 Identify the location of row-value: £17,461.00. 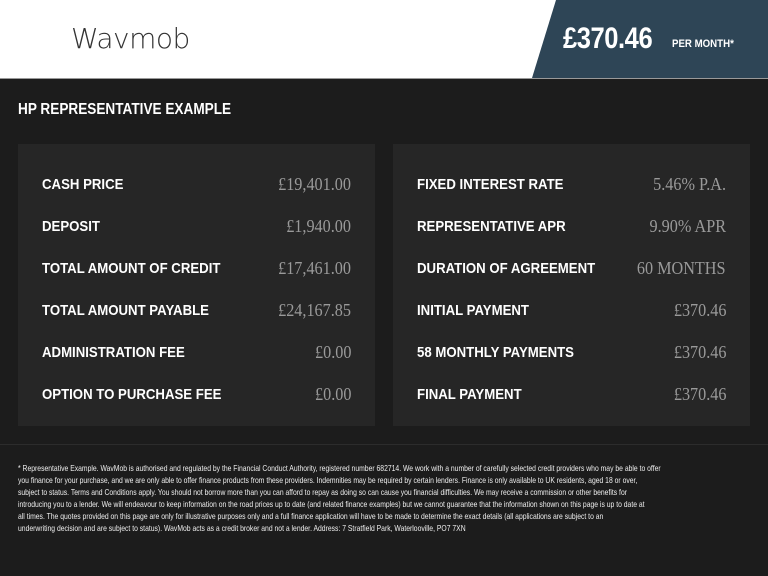
(314, 268).